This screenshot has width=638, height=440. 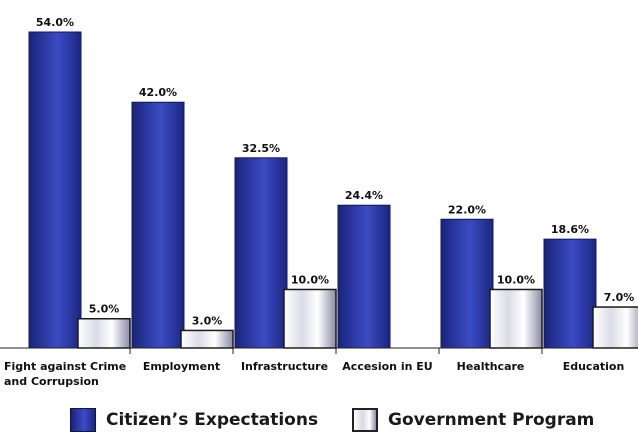 I want to click on legend-swatch-citizen, so click(x=83, y=420).